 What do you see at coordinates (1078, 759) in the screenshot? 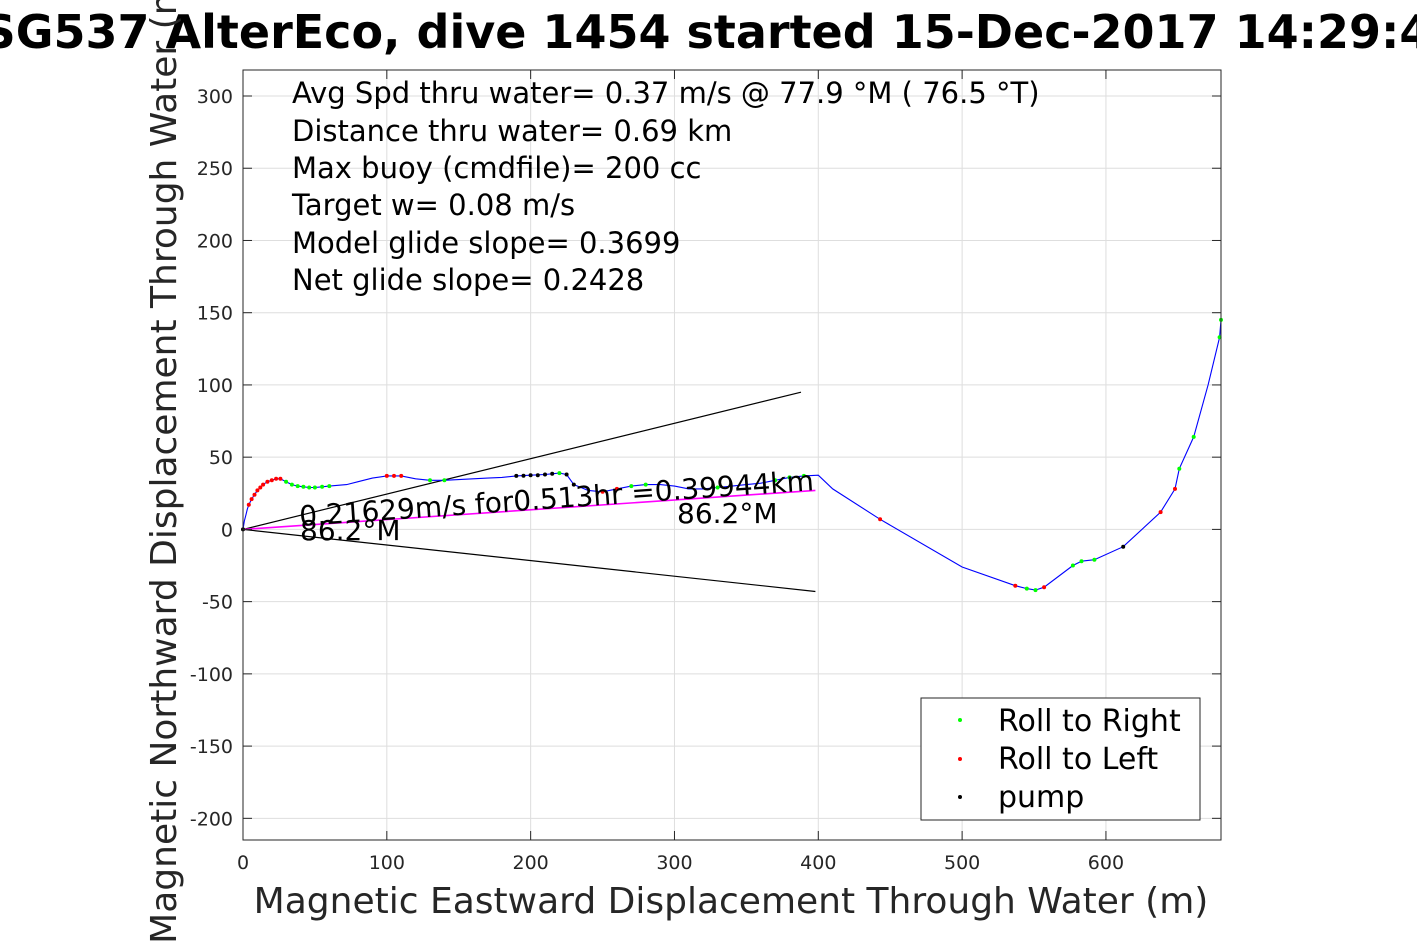
I see `legend-label-roll-left: Roll to Left` at bounding box center [1078, 759].